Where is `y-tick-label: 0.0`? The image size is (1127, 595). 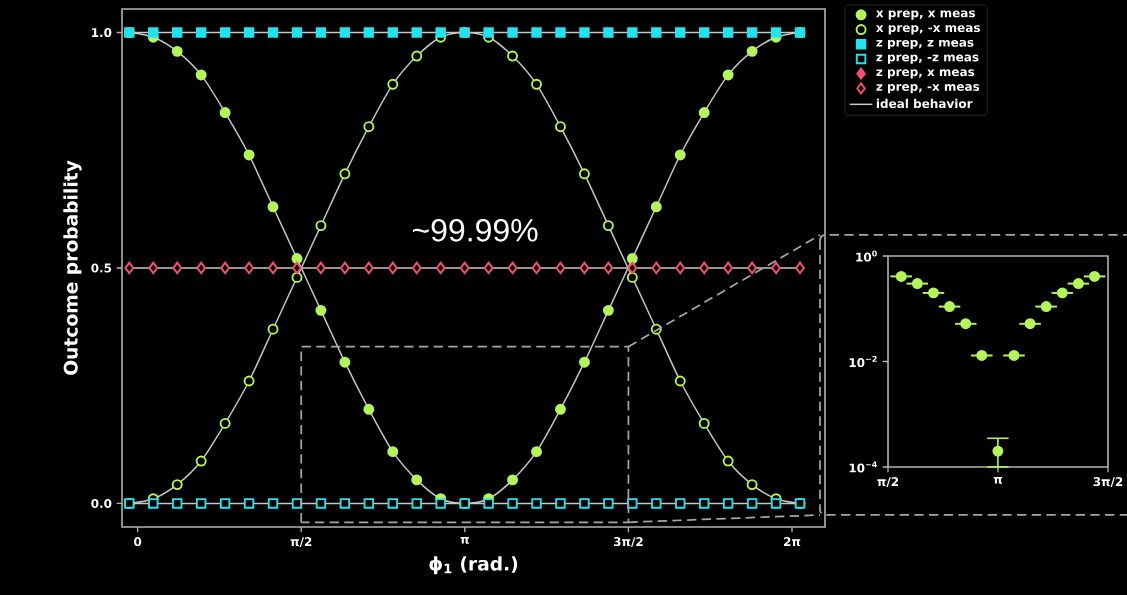 y-tick-label: 0.0 is located at coordinates (101, 503).